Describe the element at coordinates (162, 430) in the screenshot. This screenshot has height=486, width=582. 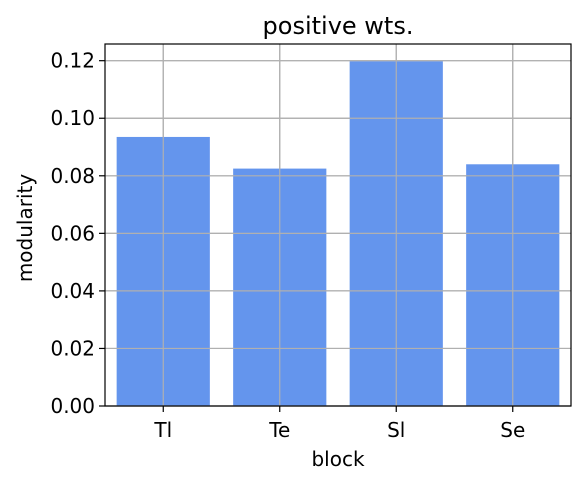
I see `x-tick-label: Tl` at that location.